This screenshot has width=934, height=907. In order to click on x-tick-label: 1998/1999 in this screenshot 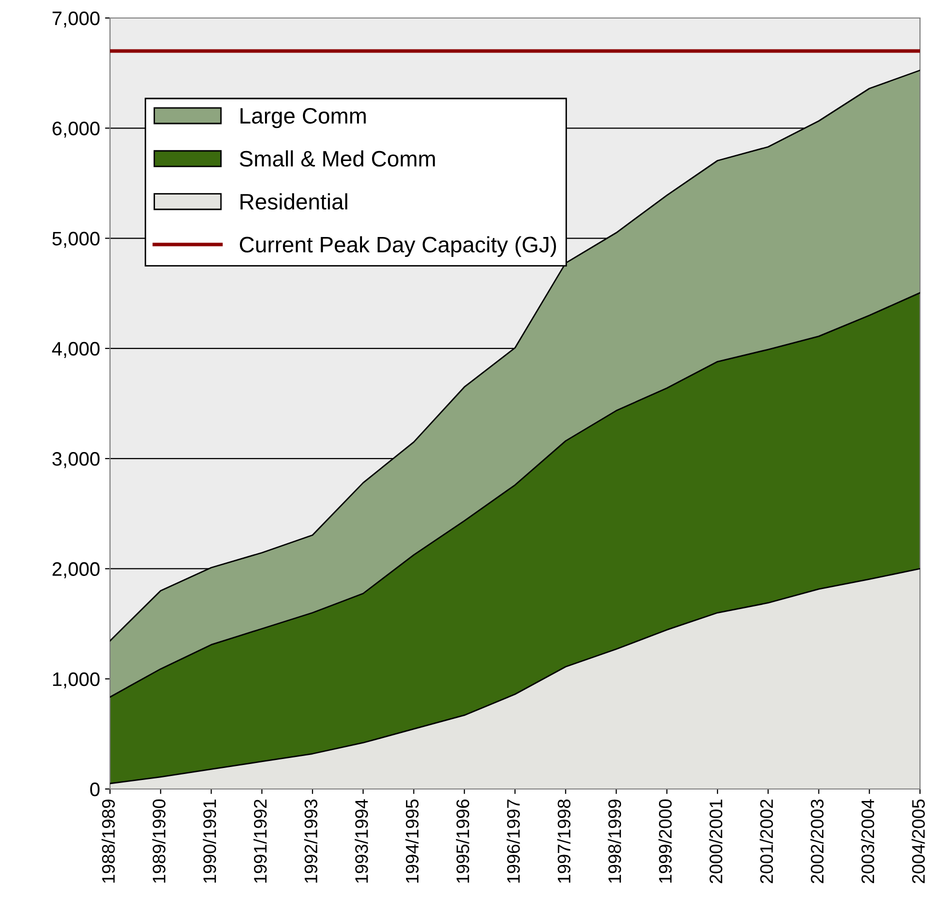, I will do `click(615, 841)`.